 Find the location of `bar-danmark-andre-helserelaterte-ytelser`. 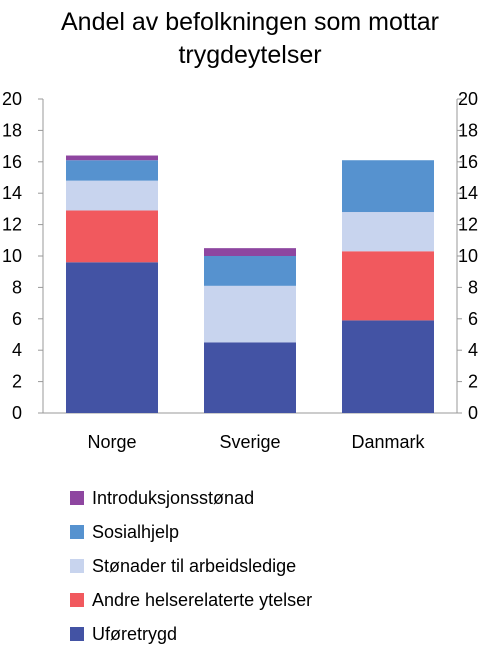

bar-danmark-andre-helserelaterte-ytelser is located at coordinates (388, 286).